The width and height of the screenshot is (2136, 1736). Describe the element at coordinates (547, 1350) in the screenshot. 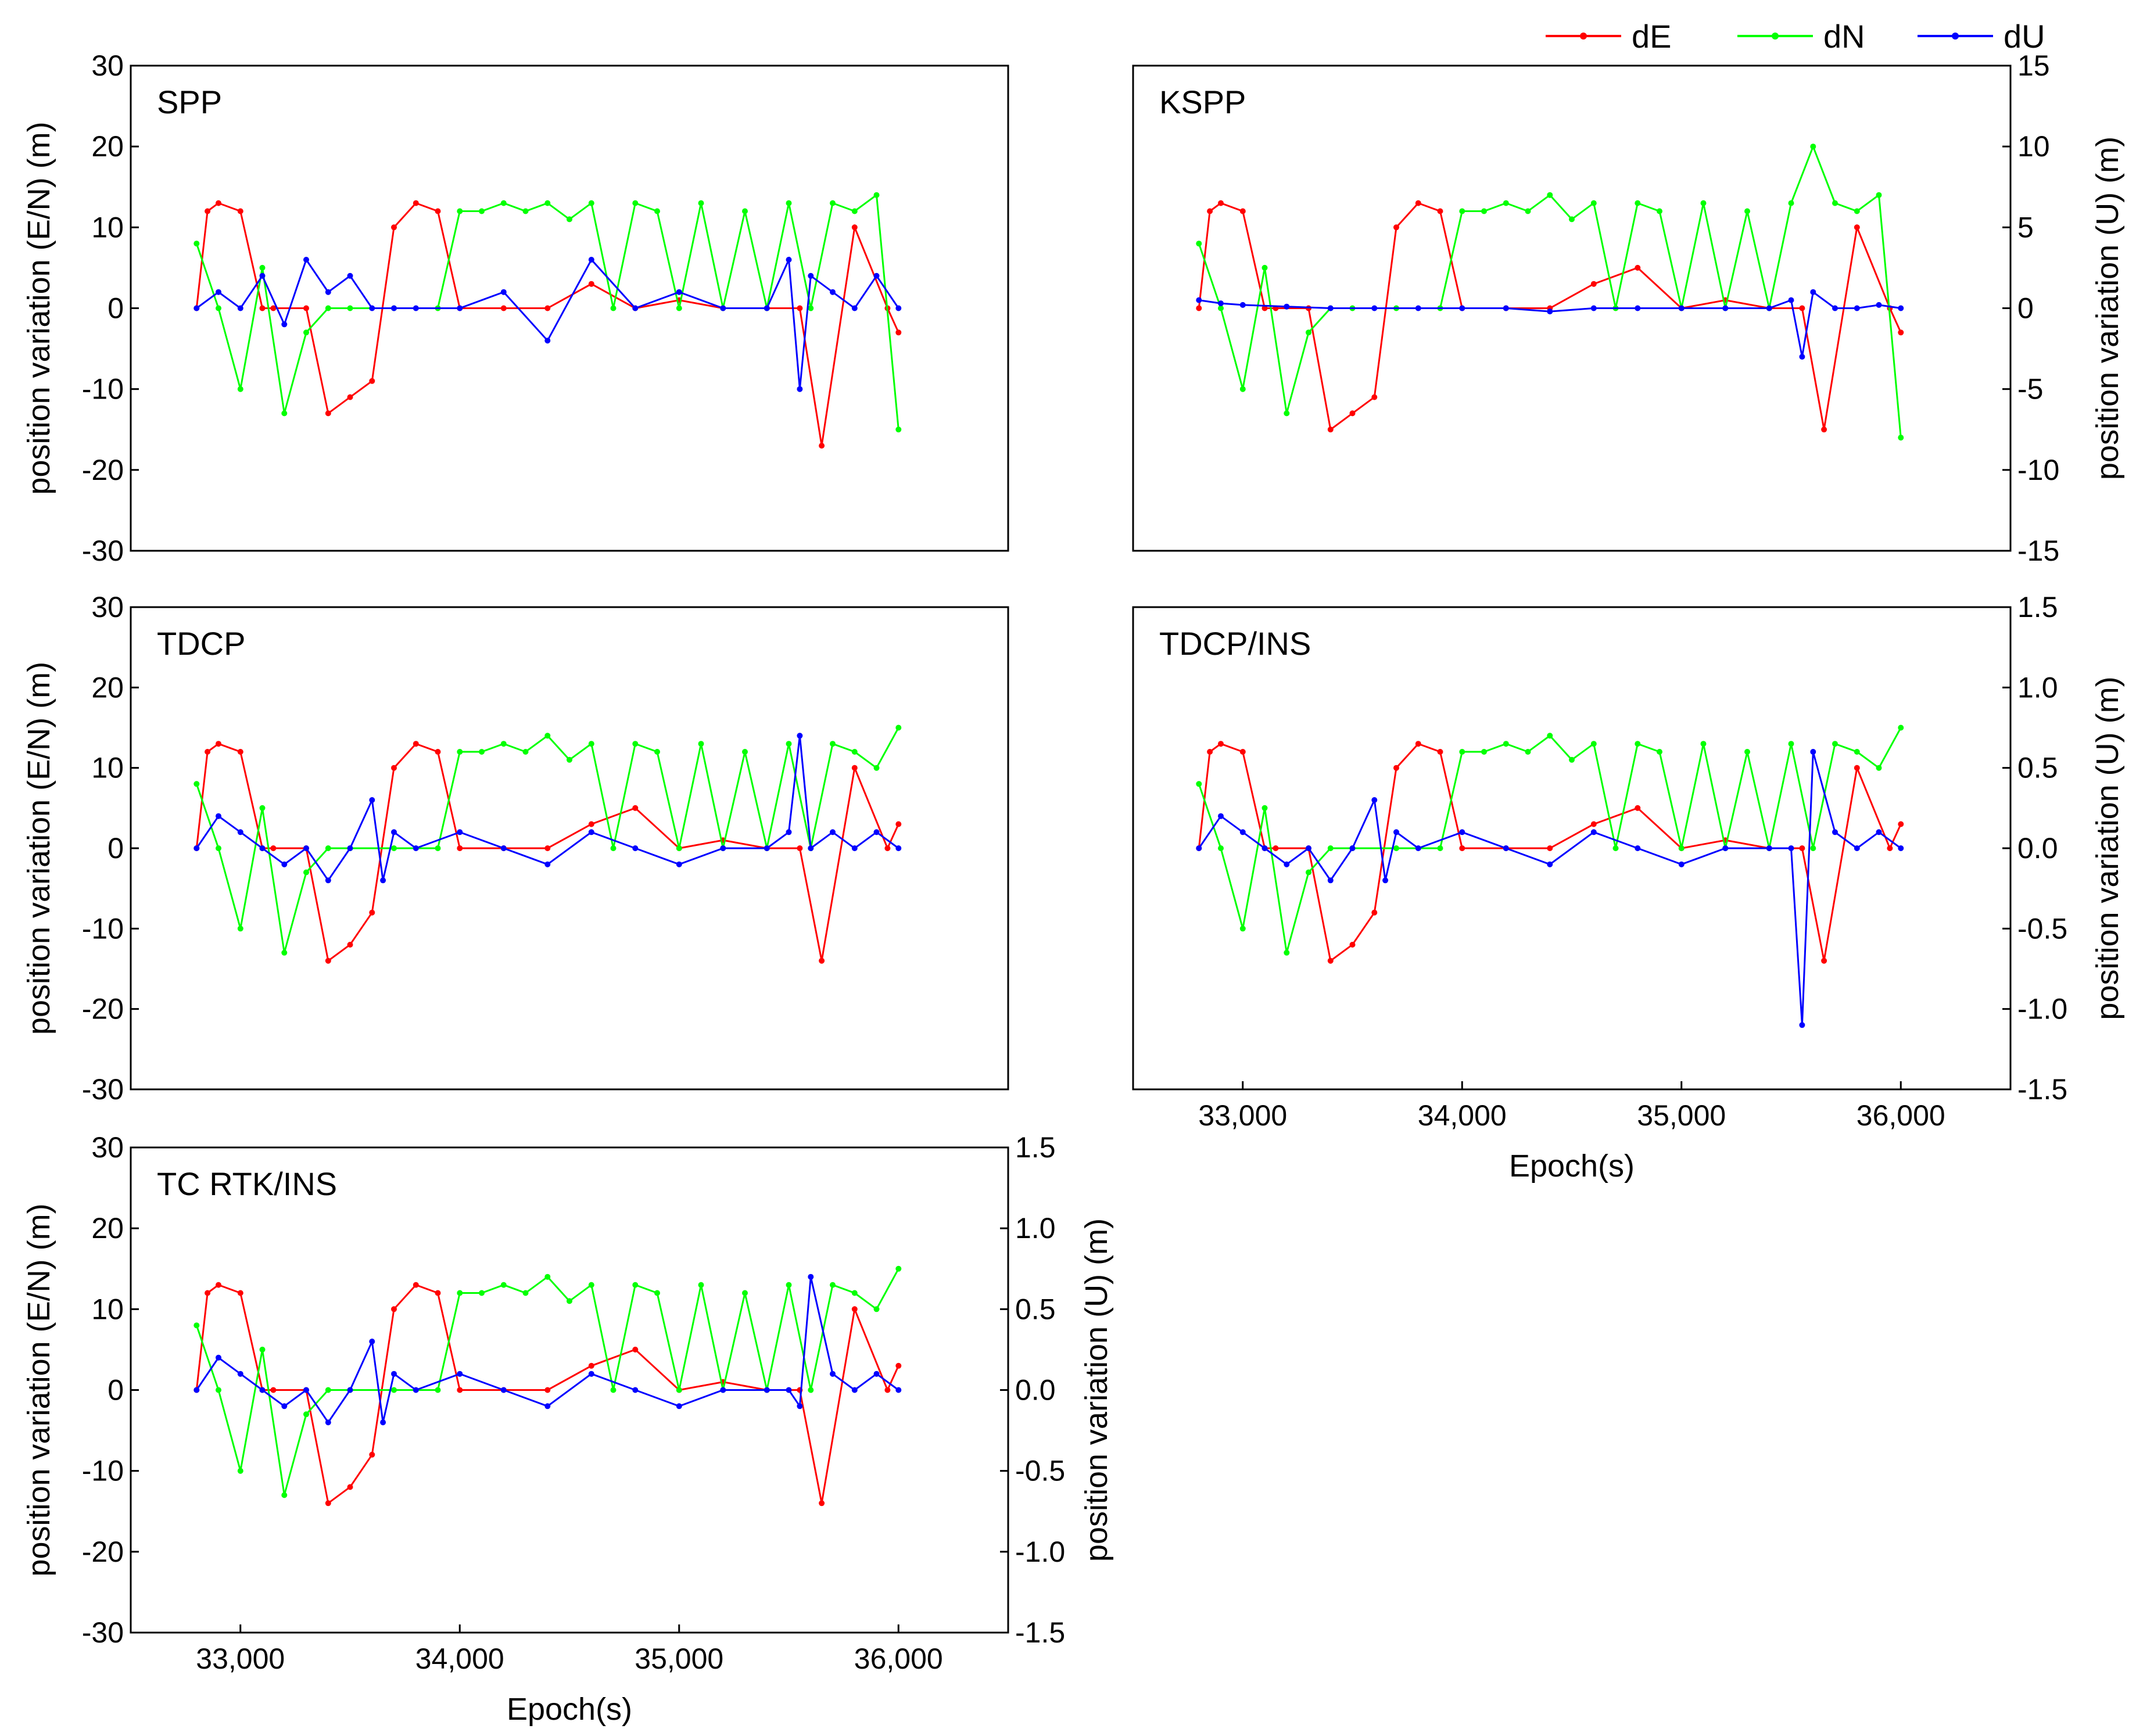

I see `series-line-dU` at that location.